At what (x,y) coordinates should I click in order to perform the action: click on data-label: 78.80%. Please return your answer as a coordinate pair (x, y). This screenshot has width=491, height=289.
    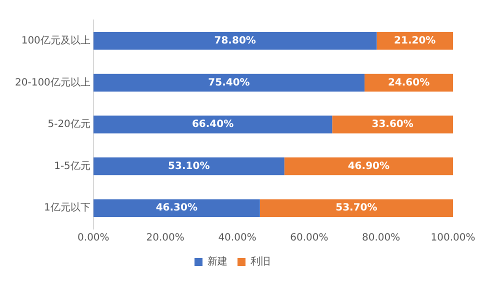
    Looking at the image, I should click on (235, 40).